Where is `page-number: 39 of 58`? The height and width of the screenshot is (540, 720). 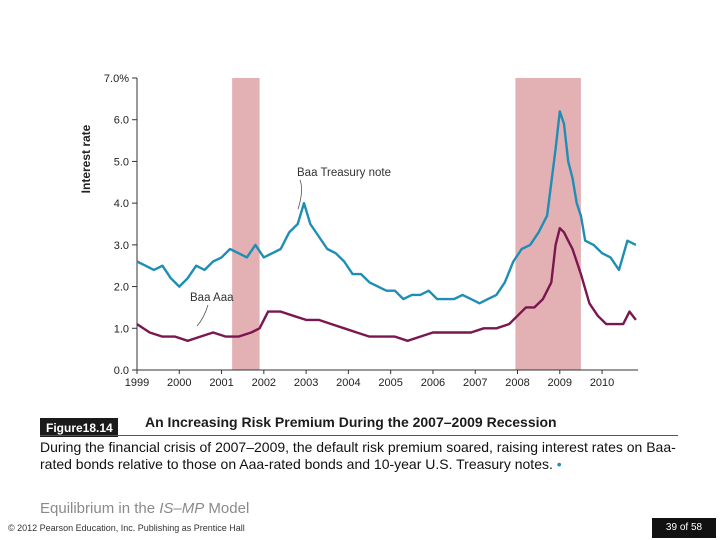 page-number: 39 of 58 is located at coordinates (684, 528).